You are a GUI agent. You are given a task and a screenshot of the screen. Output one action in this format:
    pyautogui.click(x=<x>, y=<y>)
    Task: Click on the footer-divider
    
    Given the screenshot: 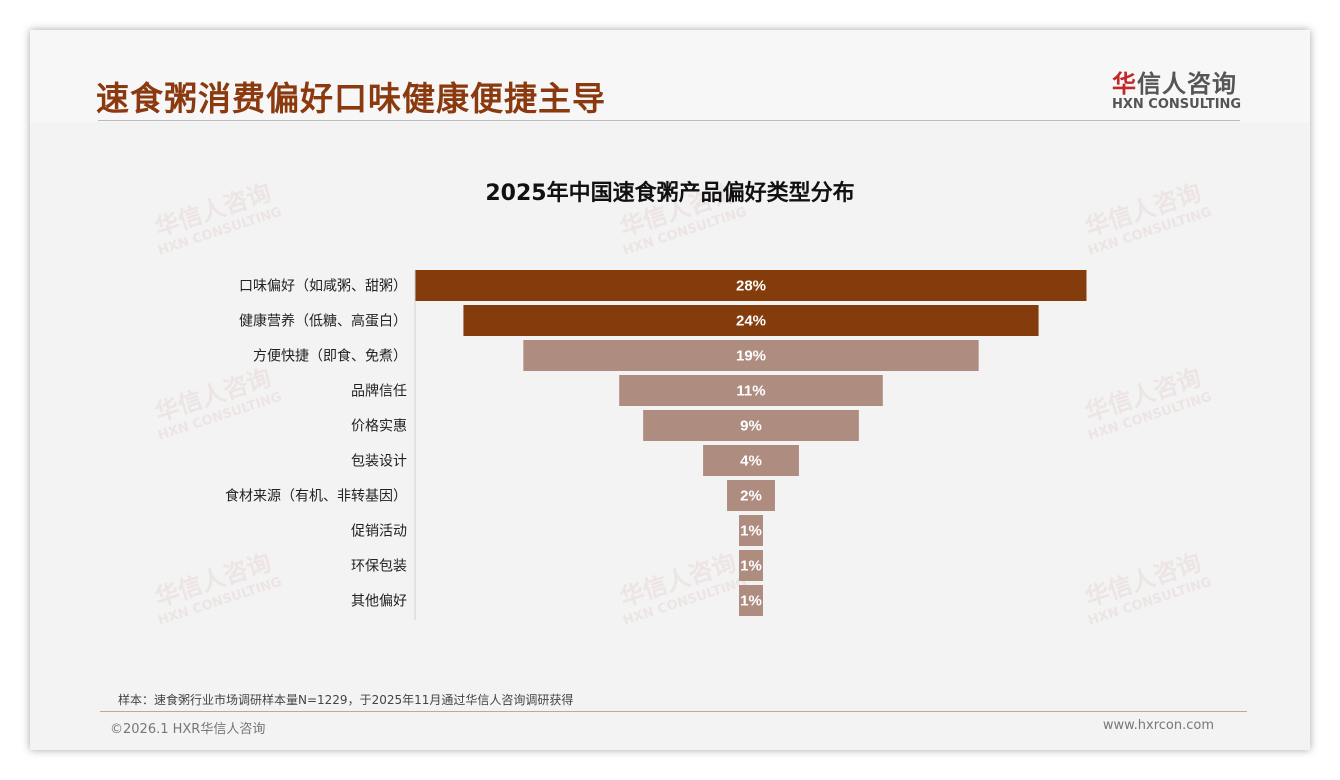 What is the action you would take?
    pyautogui.click(x=673, y=711)
    